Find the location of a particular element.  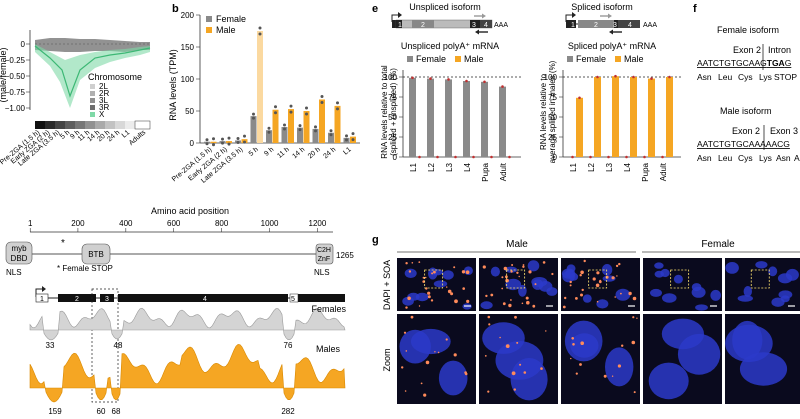

panel-a-ytick-label: −0.50 is located at coordinates (15, 76).